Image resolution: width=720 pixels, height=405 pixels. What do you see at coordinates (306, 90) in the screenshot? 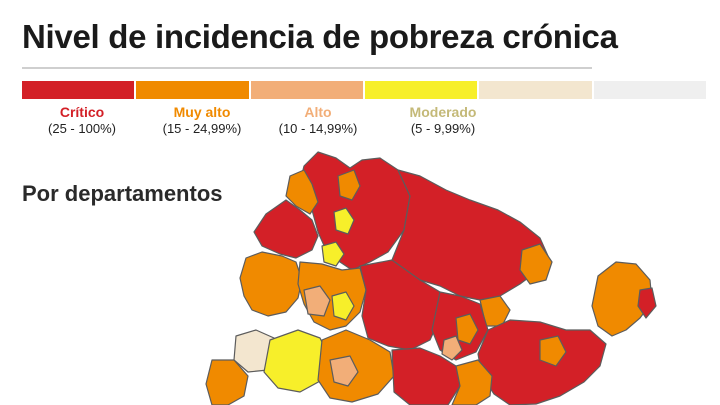
I see `scale-segment-alto` at bounding box center [306, 90].